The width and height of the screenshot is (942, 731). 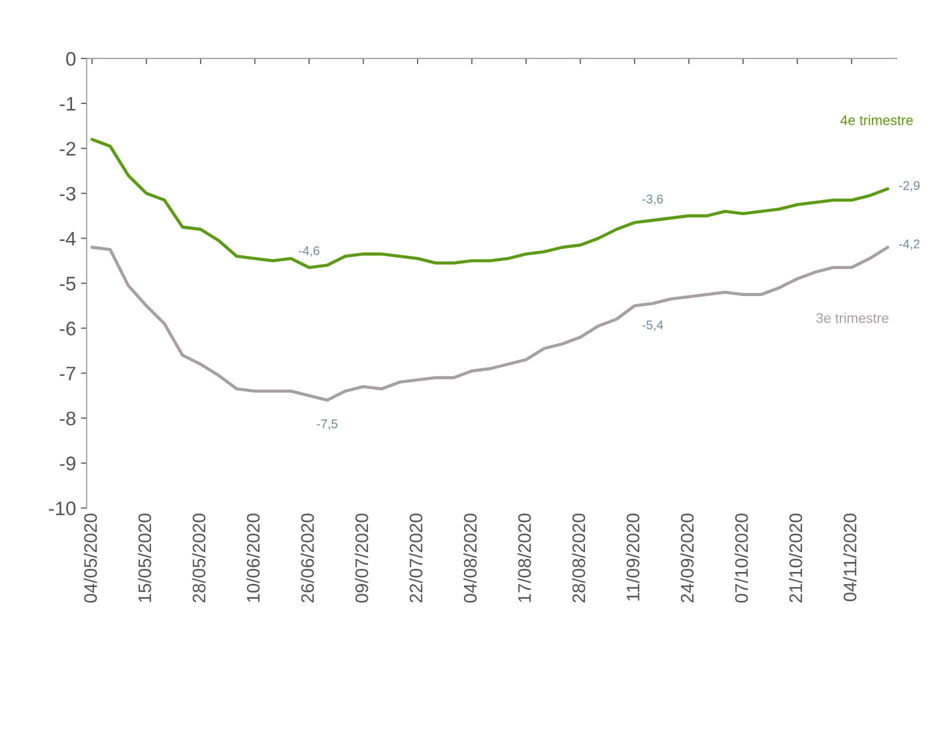 What do you see at coordinates (68, 283) in the screenshot?
I see `y-tick-label: -5` at bounding box center [68, 283].